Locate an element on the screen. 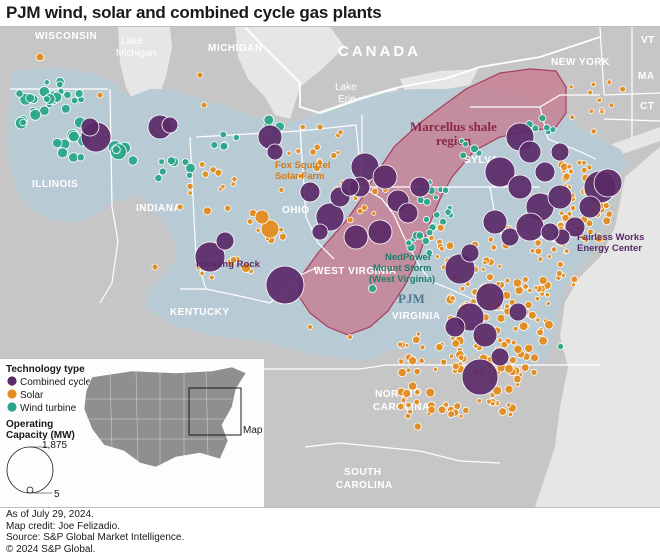  inset-pjm-box is located at coordinates (215, 411).